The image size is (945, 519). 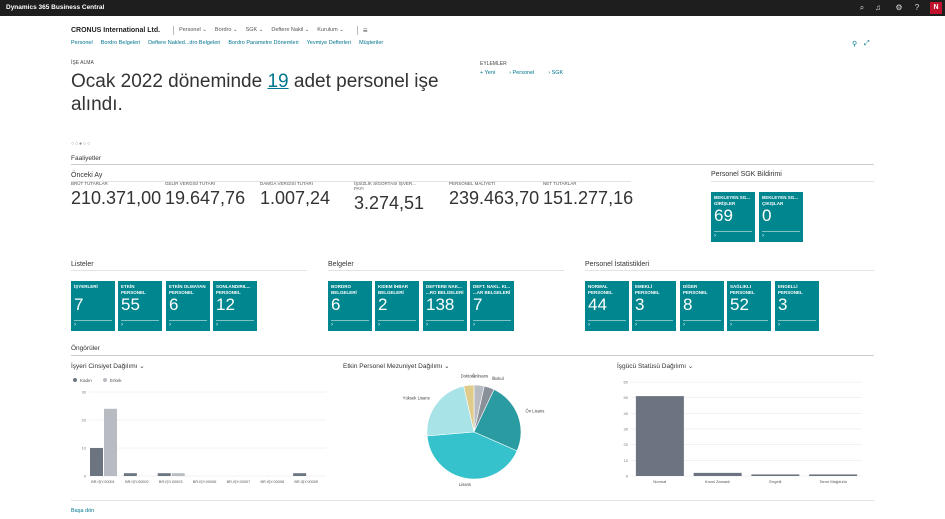 What do you see at coordinates (81, 144) in the screenshot?
I see `carousel-dots: ○○●○○` at bounding box center [81, 144].